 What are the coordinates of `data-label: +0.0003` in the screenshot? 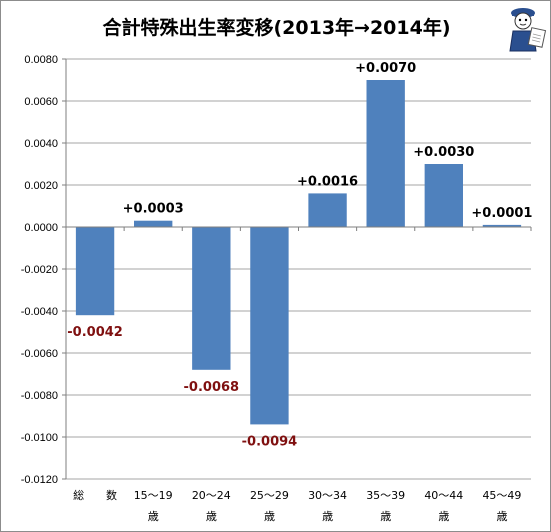 It's located at (153, 209).